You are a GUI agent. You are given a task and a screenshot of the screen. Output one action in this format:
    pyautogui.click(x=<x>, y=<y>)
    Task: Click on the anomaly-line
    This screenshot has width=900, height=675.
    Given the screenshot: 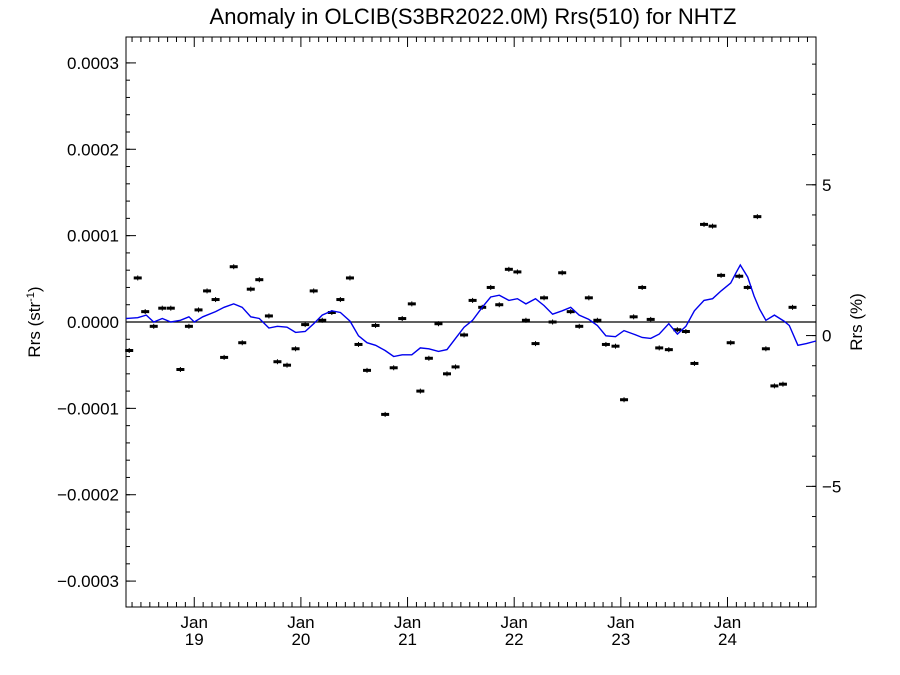 What is the action you would take?
    pyautogui.click(x=471, y=310)
    